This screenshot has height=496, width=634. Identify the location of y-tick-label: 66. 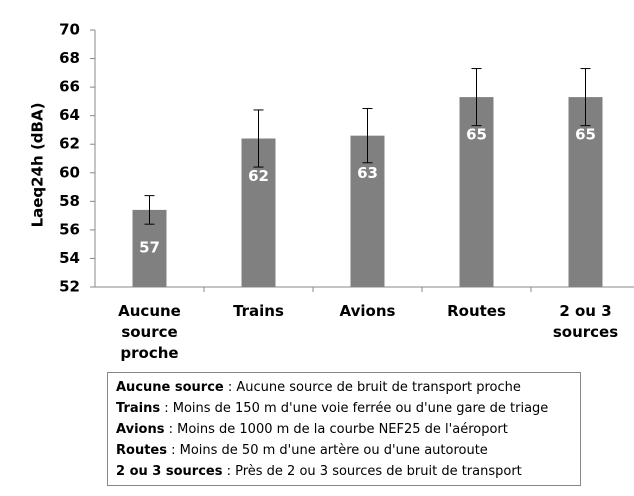
(69, 87).